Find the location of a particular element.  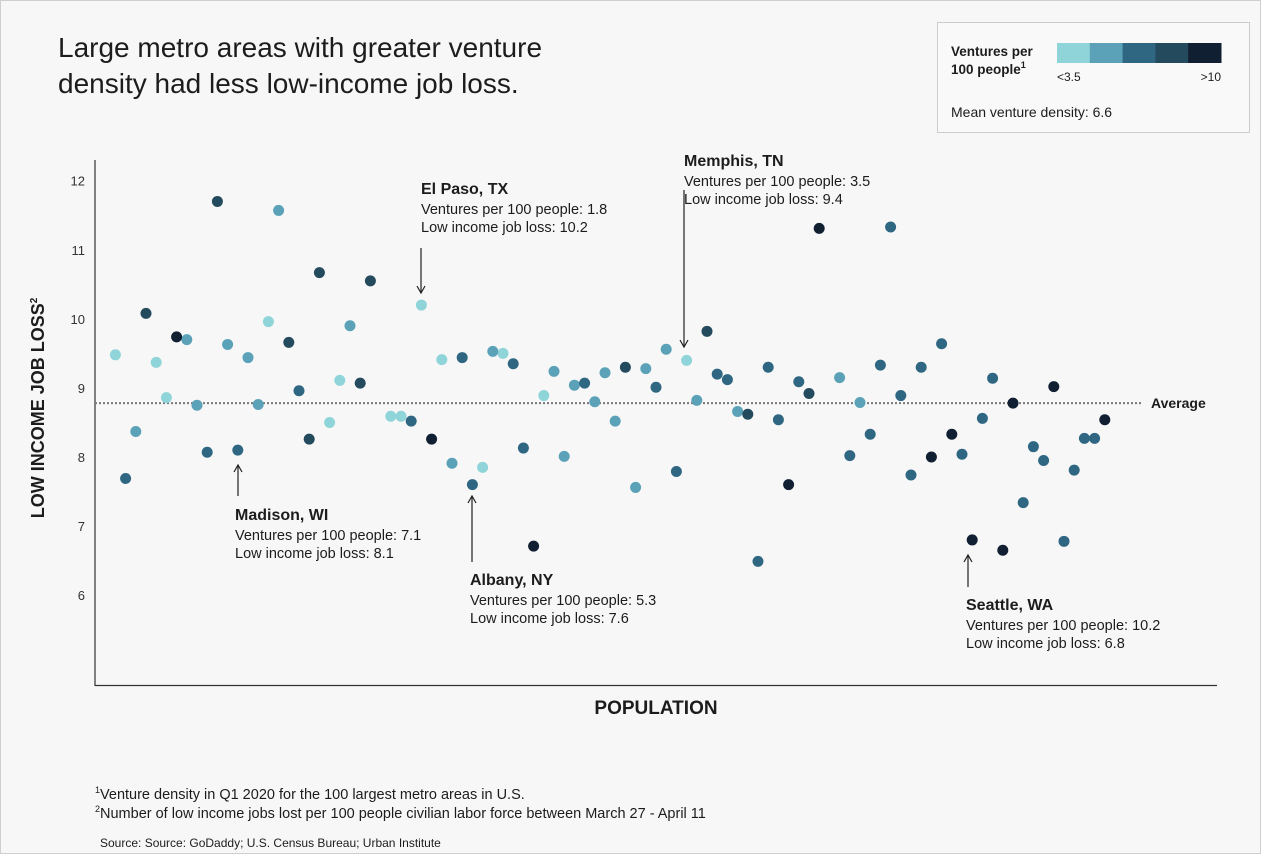

annotation-line: Low income job loss: 8.1 is located at coordinates (314, 554).